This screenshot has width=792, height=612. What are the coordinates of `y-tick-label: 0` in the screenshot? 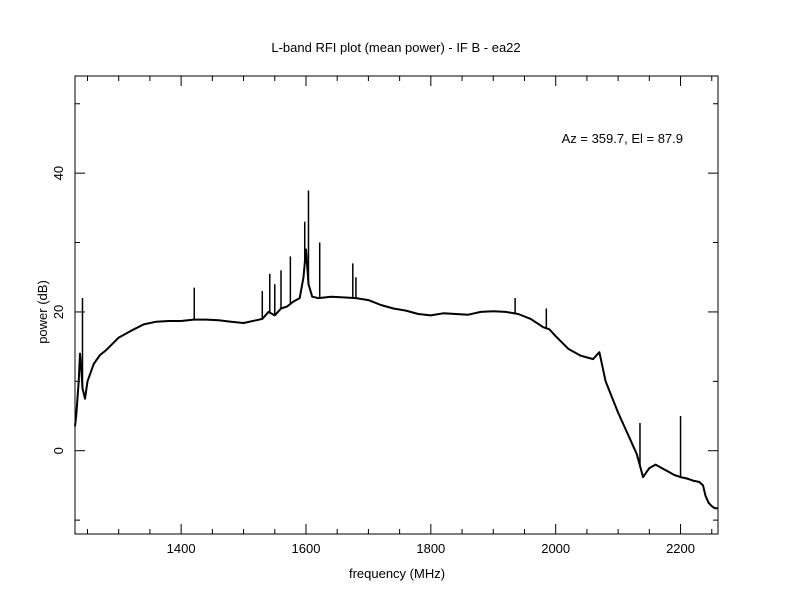 It's located at (58, 450).